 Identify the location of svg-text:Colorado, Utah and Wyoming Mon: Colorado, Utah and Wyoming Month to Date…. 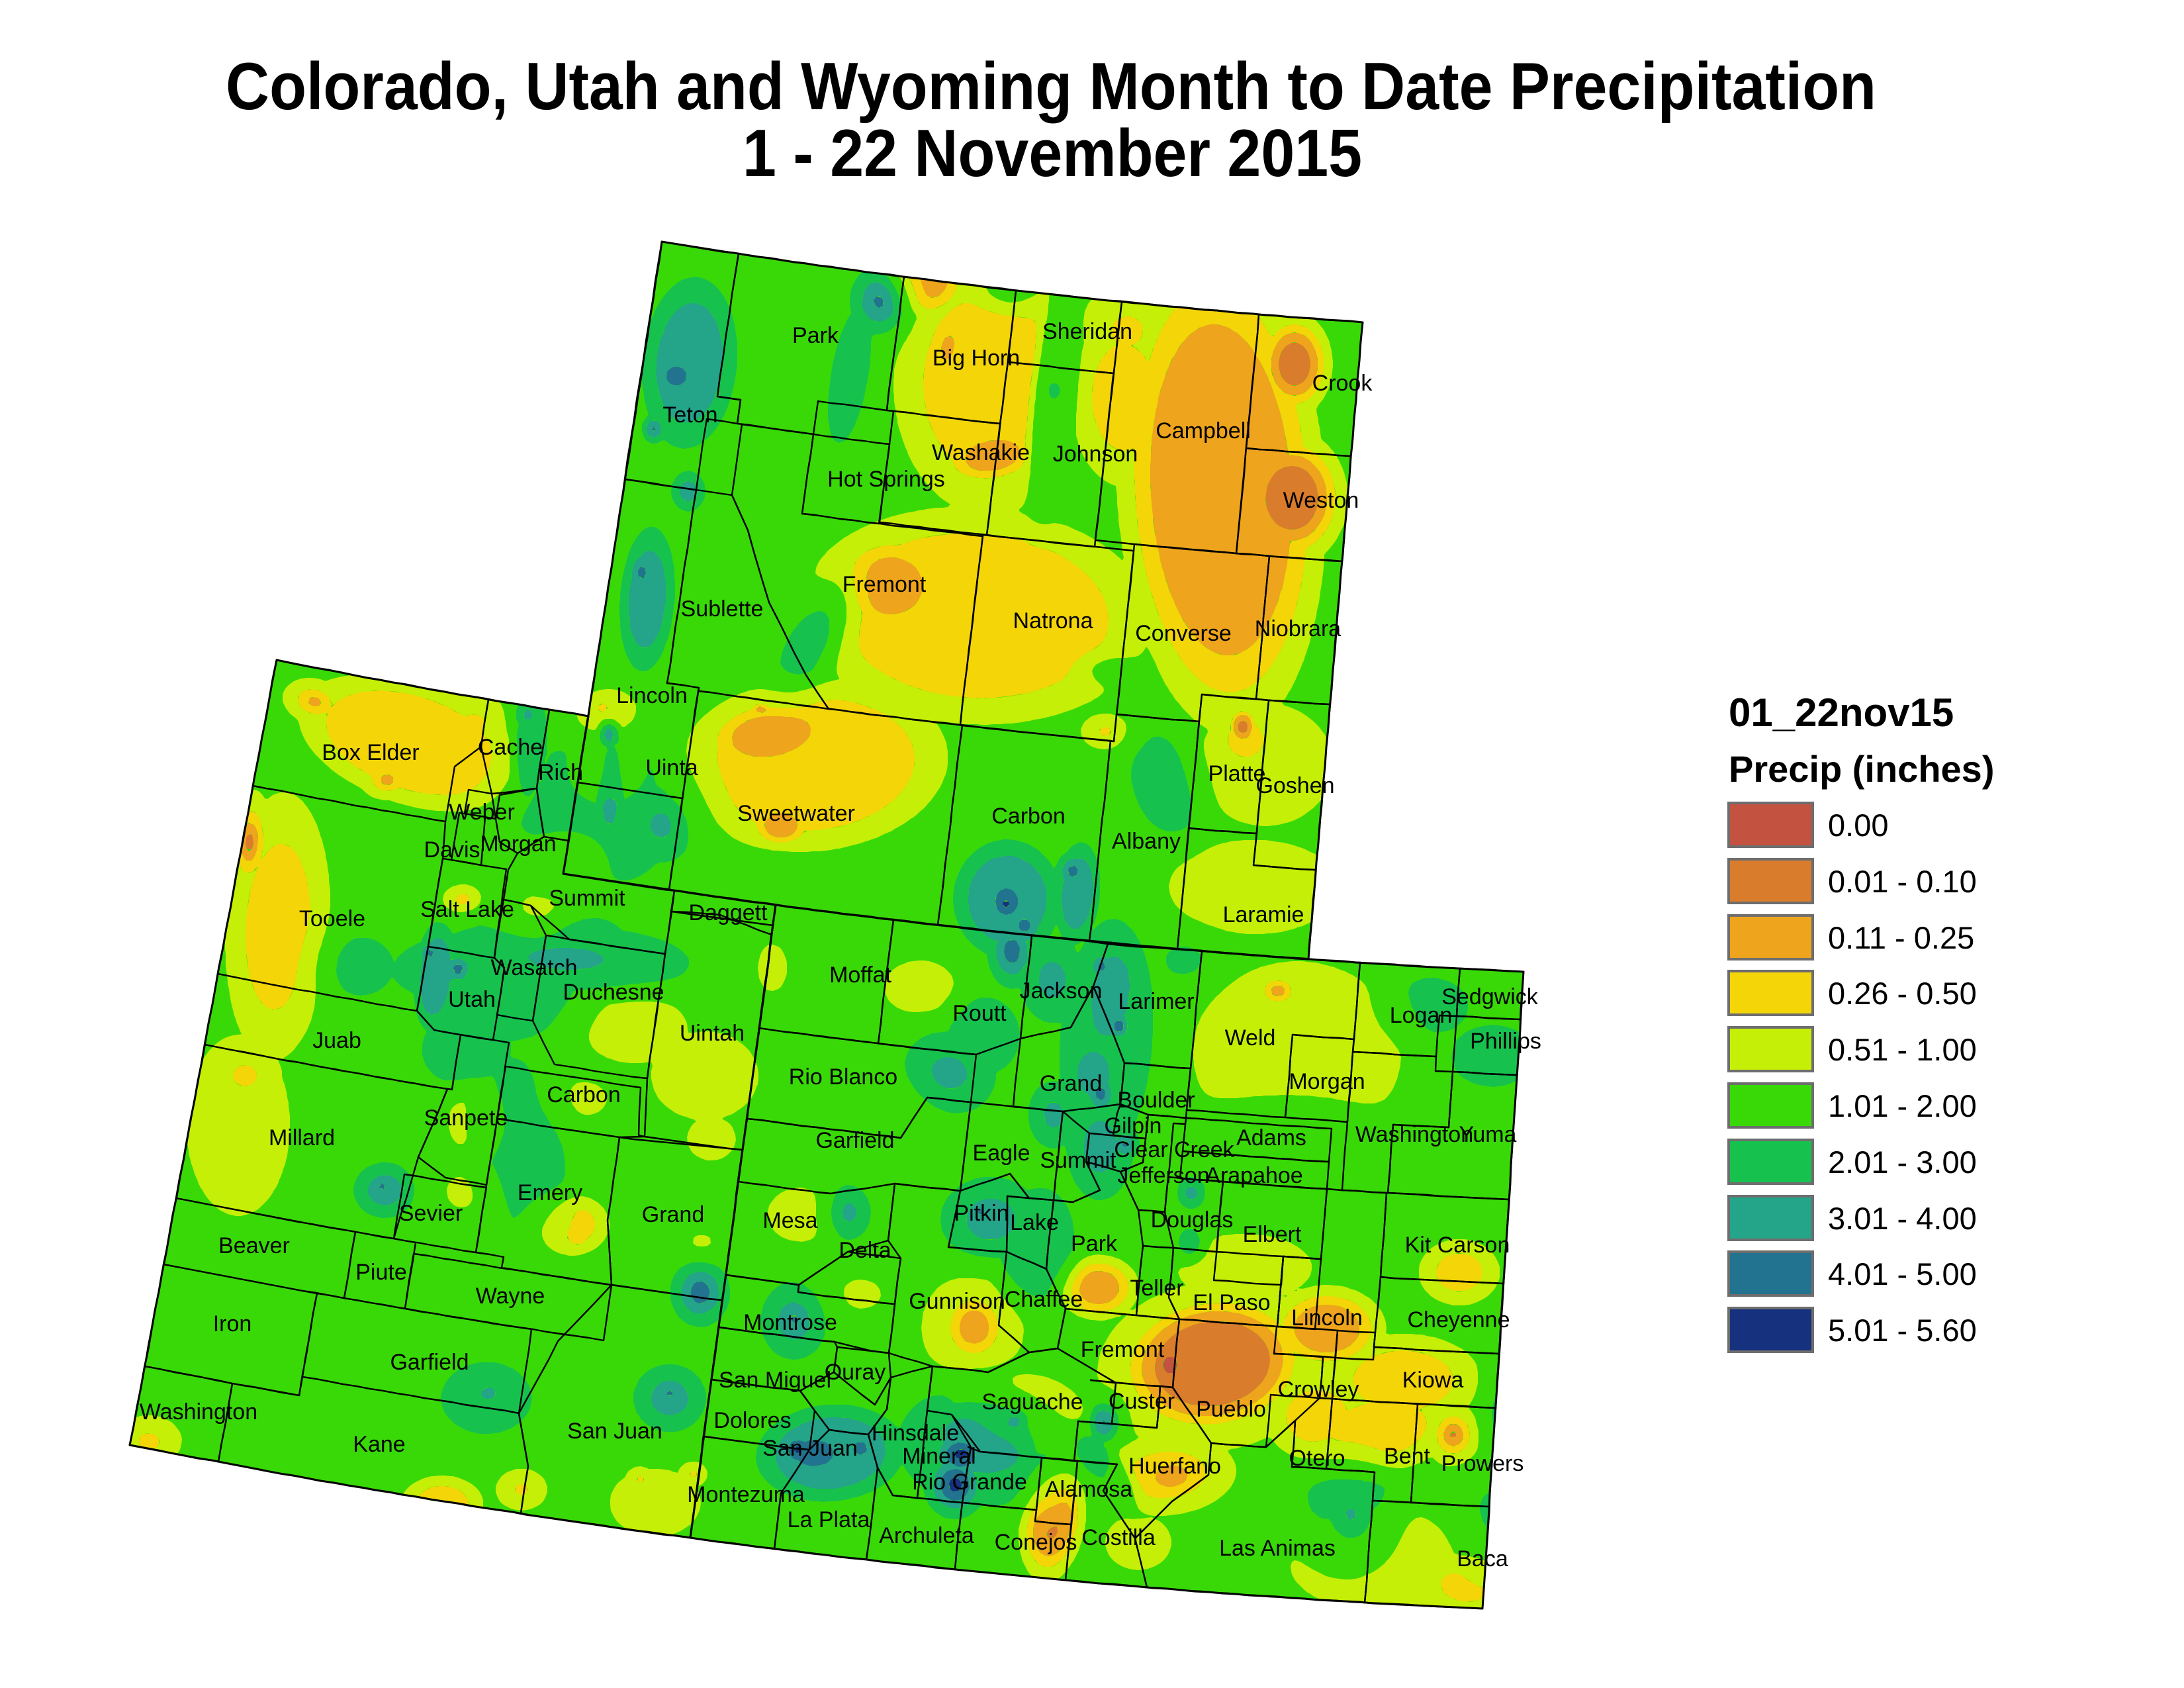
(1051, 87).